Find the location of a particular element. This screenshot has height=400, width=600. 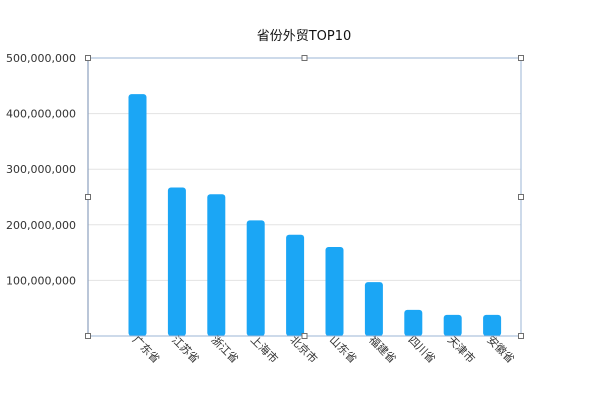

x-tick-label: 江苏省 is located at coordinates (185, 349).